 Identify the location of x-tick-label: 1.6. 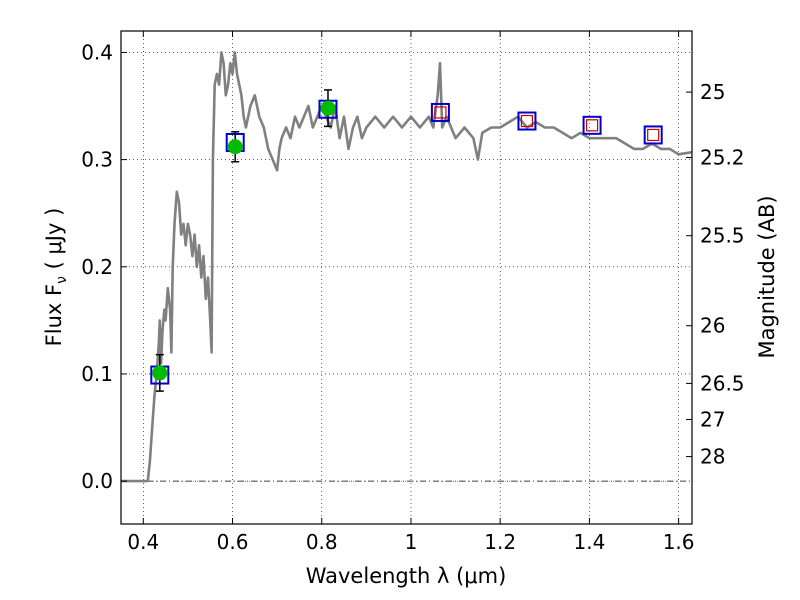
(679, 542).